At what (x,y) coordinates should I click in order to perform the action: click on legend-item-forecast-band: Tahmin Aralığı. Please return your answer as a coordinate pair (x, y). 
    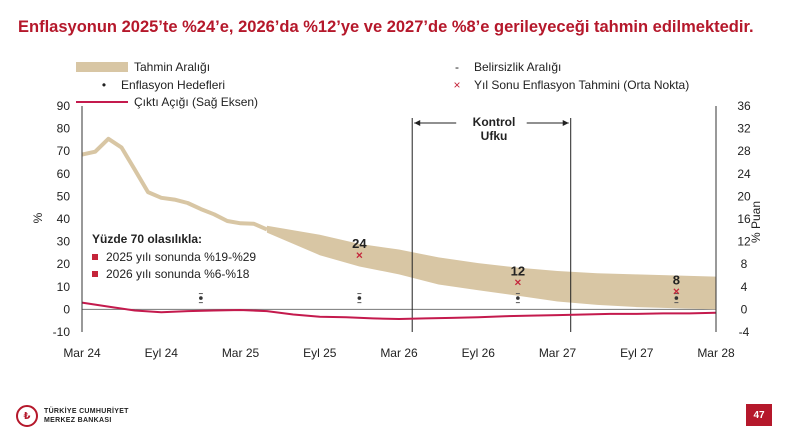
    Looking at the image, I should click on (143, 67).